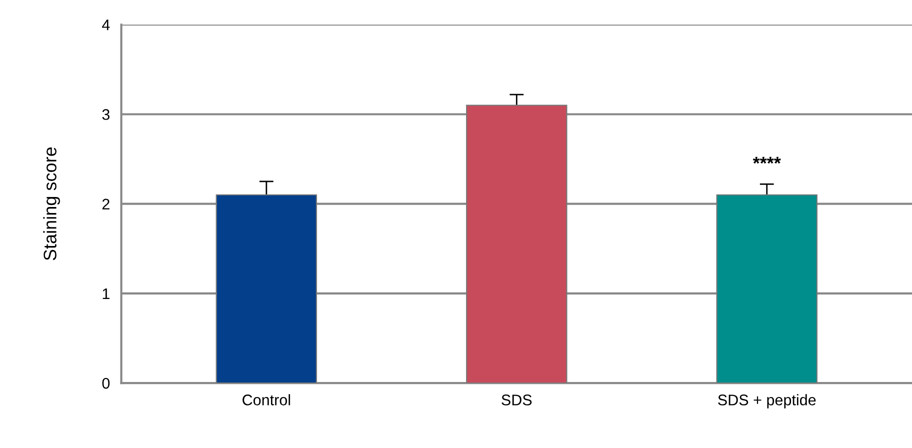 The image size is (912, 448). What do you see at coordinates (266, 400) in the screenshot?
I see `x-tick-label: Control` at bounding box center [266, 400].